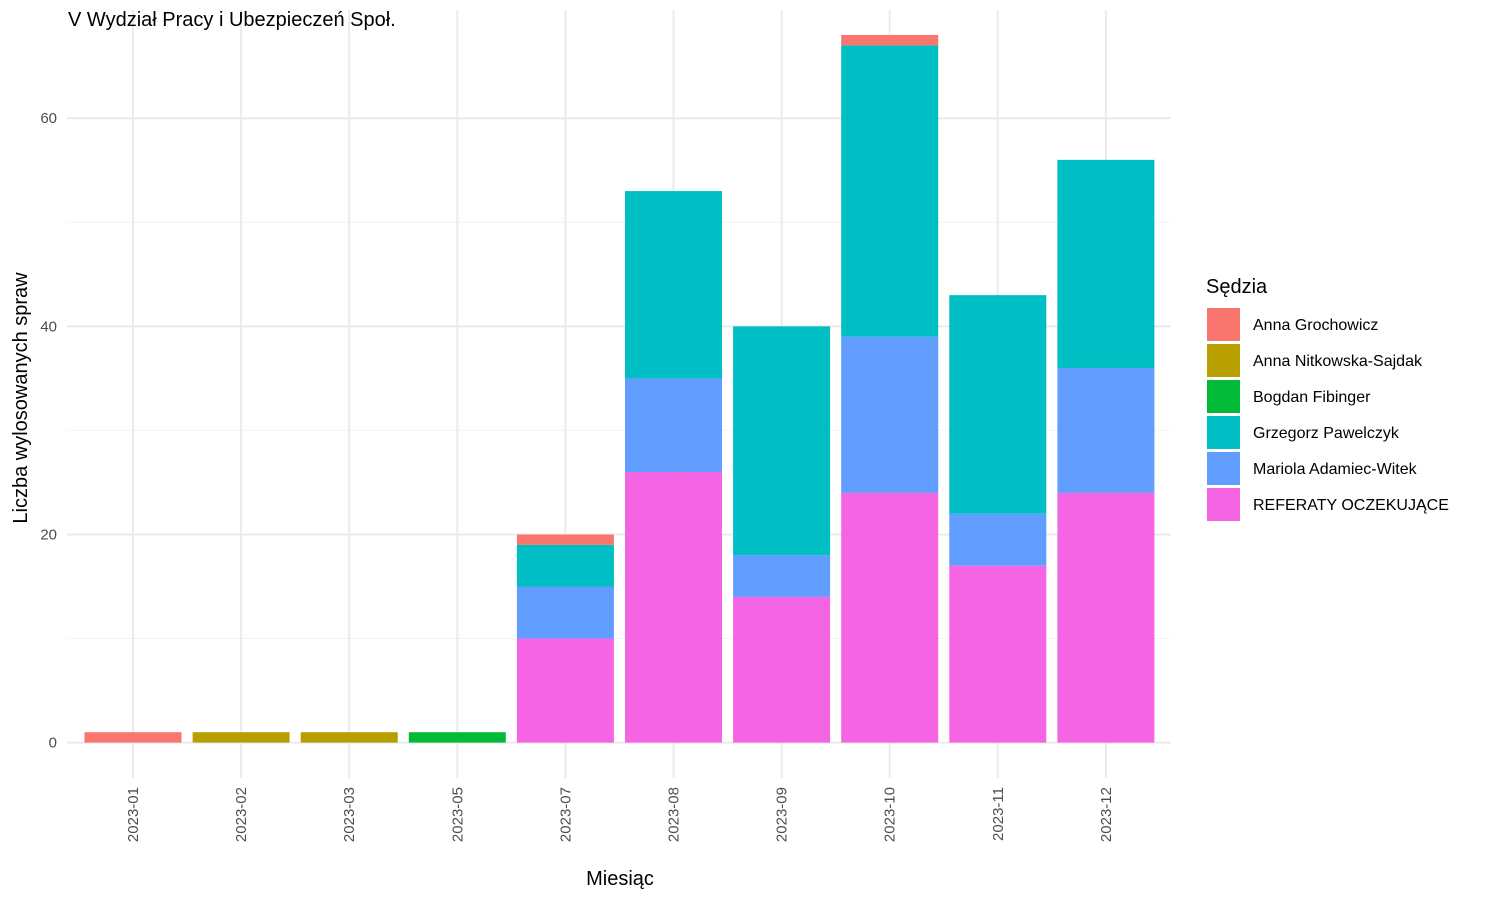 The image size is (1500, 900). What do you see at coordinates (48, 326) in the screenshot?
I see `y-tick-label: 40` at bounding box center [48, 326].